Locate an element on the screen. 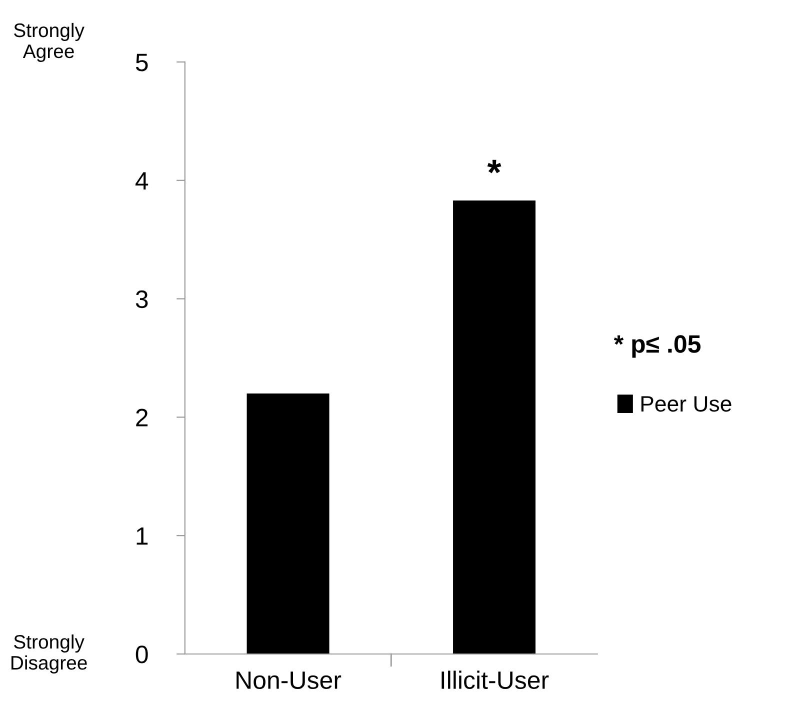  text: Strongly Disagree is located at coordinates (49, 654).